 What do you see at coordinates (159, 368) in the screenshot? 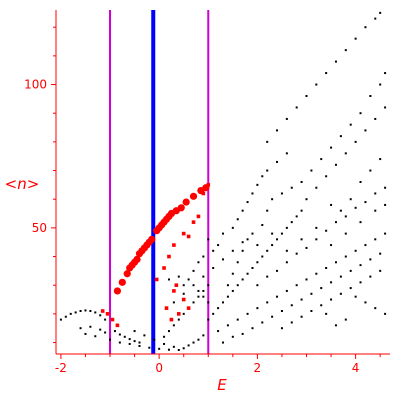
I see `x-tick-label: 0` at bounding box center [159, 368].